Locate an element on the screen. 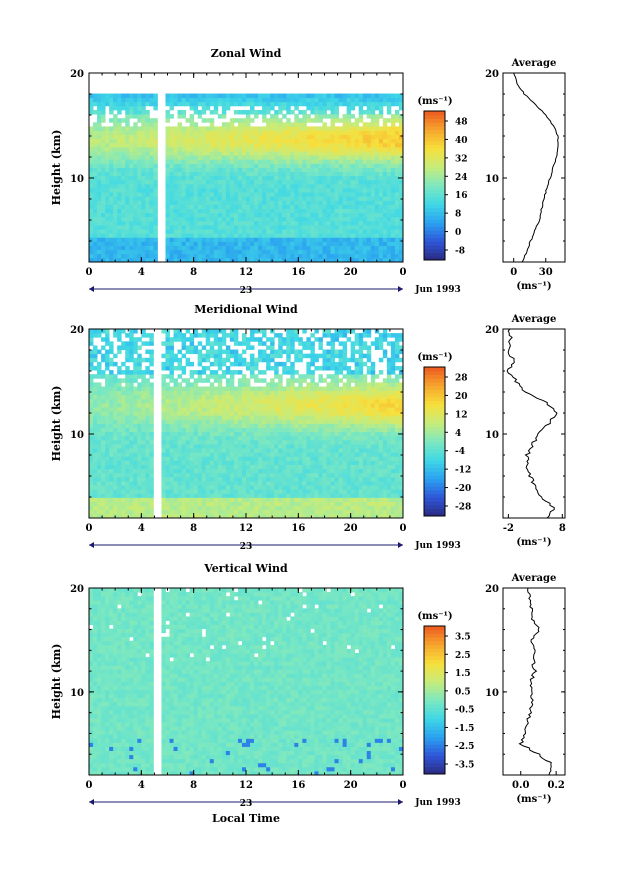 Image resolution: width=618 pixels, height=873 pixels. colorbar-level: 28 is located at coordinates (461, 379).